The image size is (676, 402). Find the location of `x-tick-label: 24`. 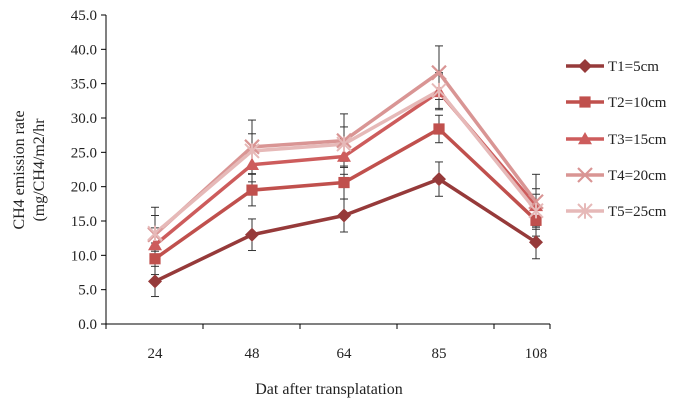

x-tick-label: 24 is located at coordinates (156, 354).